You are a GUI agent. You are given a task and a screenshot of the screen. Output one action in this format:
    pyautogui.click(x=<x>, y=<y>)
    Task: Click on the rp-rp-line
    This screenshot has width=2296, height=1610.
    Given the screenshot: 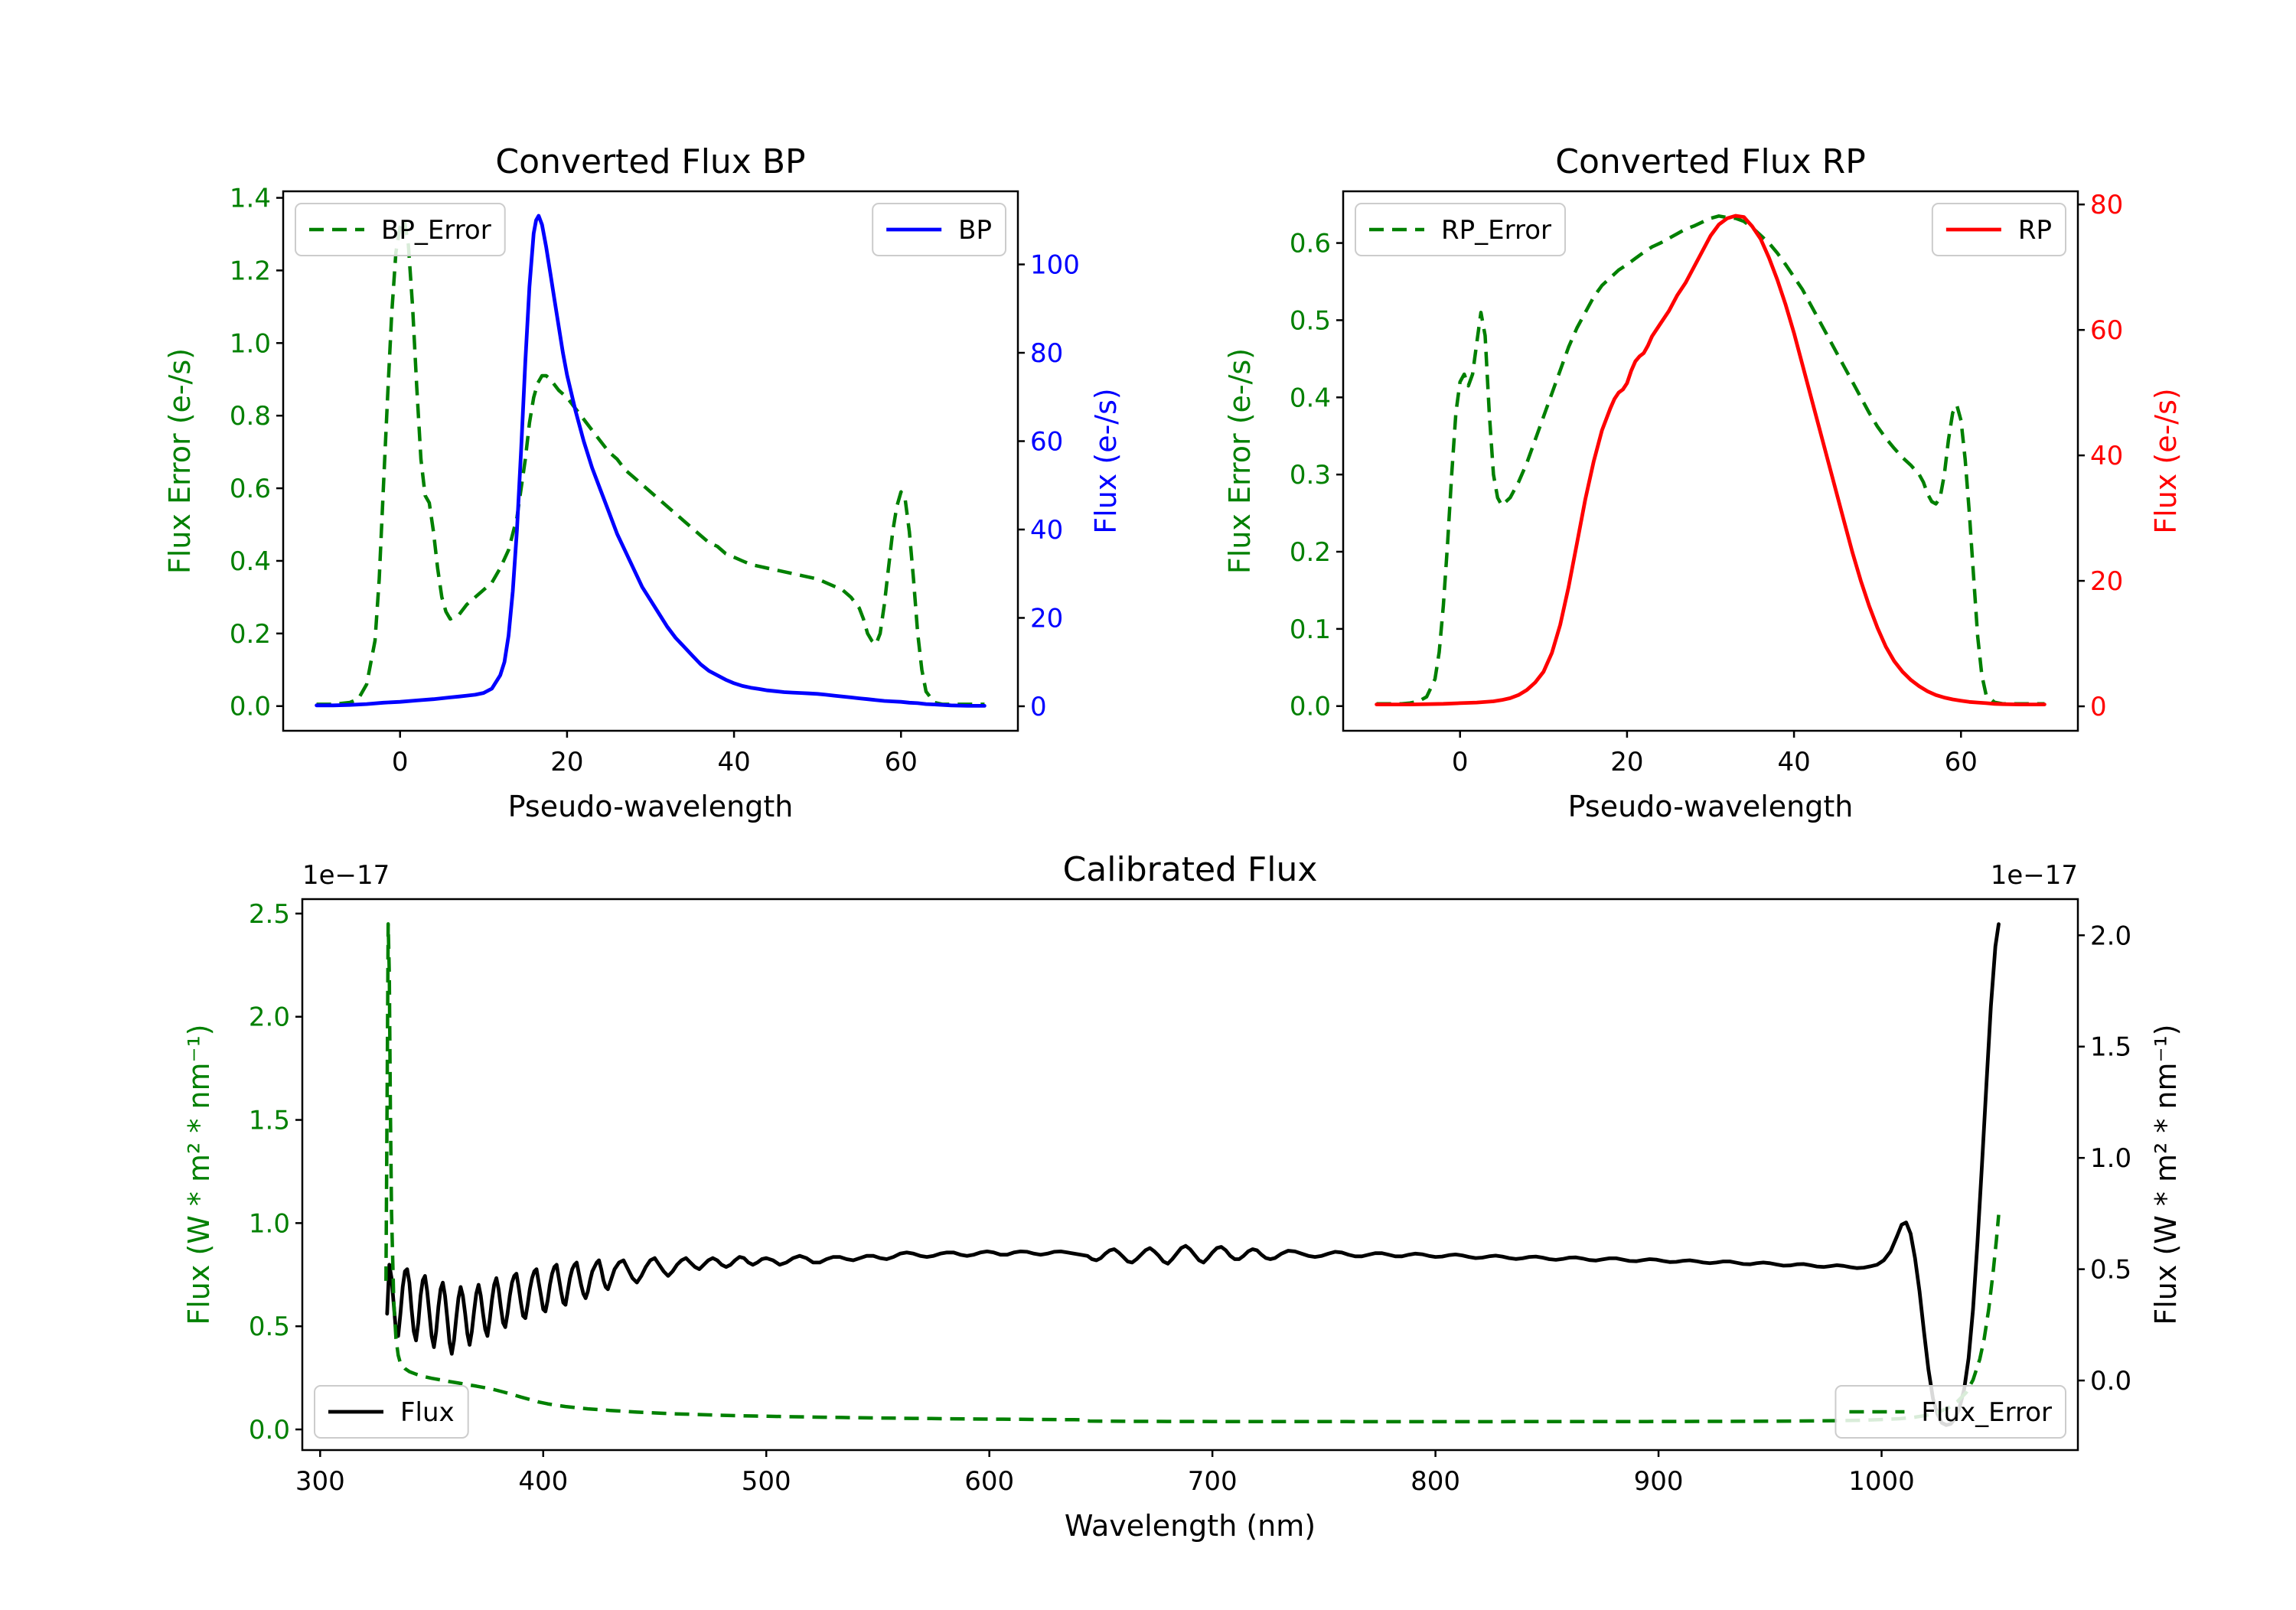 What is the action you would take?
    pyautogui.click(x=1711, y=460)
    